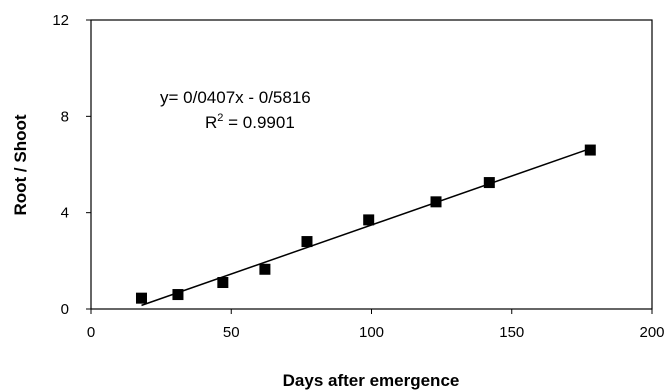  I want to click on y-tick-label: 8, so click(65, 116).